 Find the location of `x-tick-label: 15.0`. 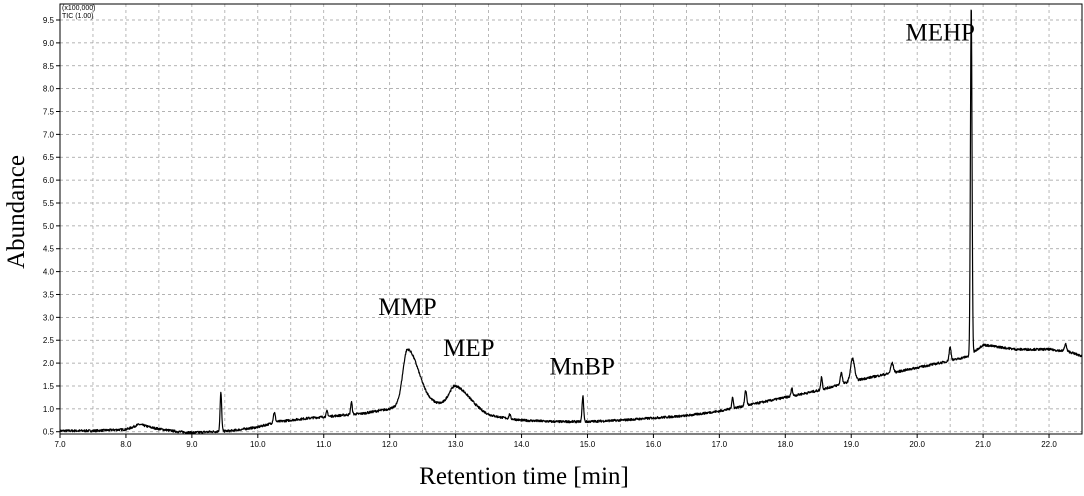

x-tick-label: 15.0 is located at coordinates (588, 444).